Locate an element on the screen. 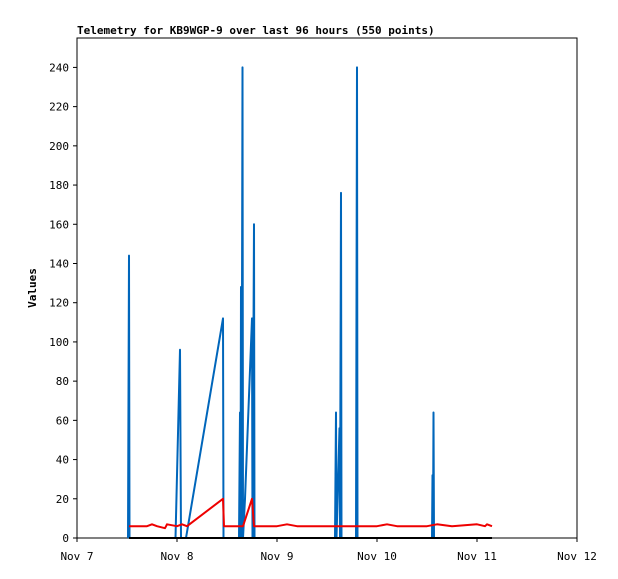 The width and height of the screenshot is (618, 579). y-axis-label: Values is located at coordinates (32, 288).